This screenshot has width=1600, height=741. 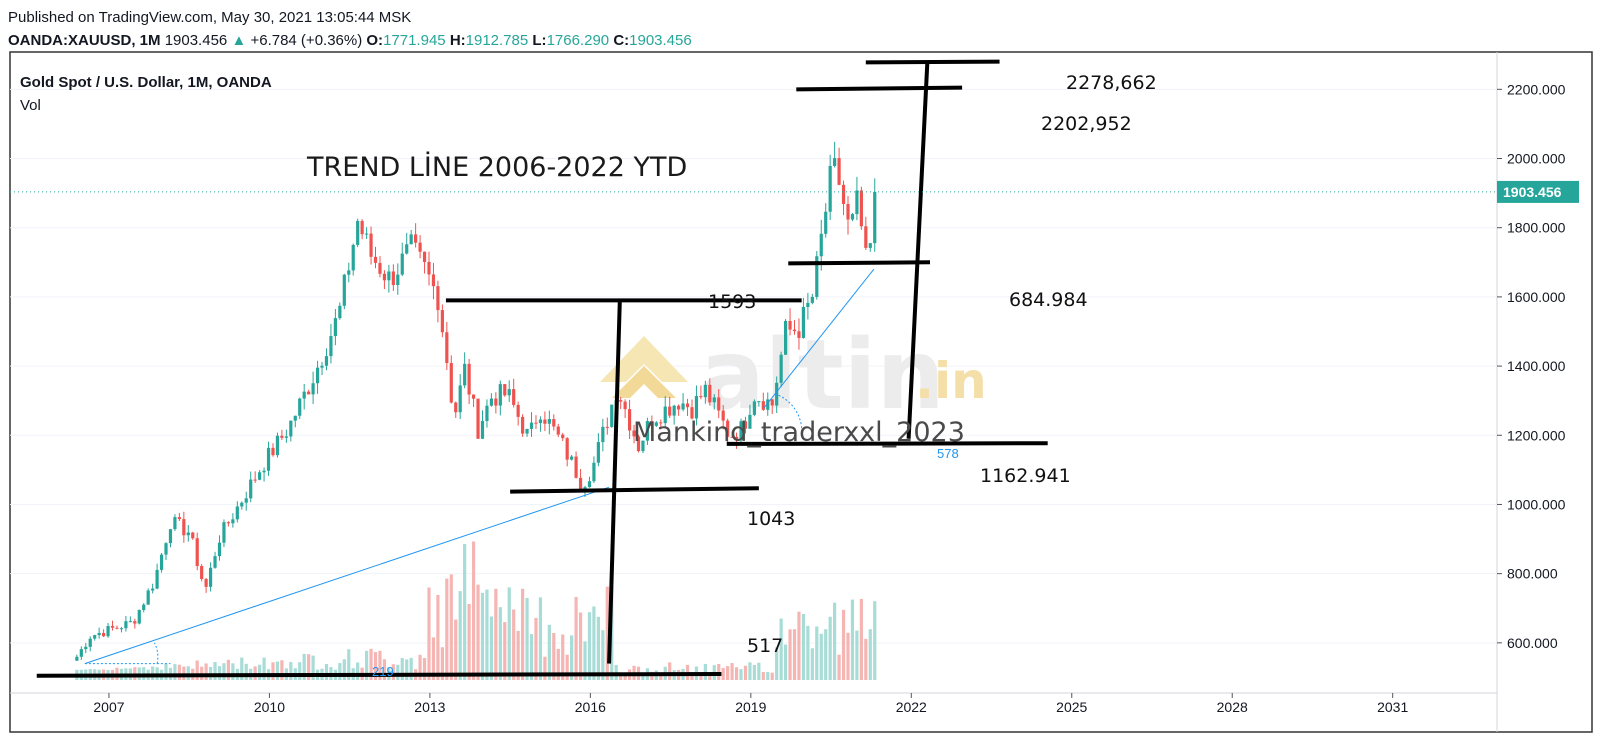 What do you see at coordinates (765, 646) in the screenshot?
I see `level-label-517: 517` at bounding box center [765, 646].